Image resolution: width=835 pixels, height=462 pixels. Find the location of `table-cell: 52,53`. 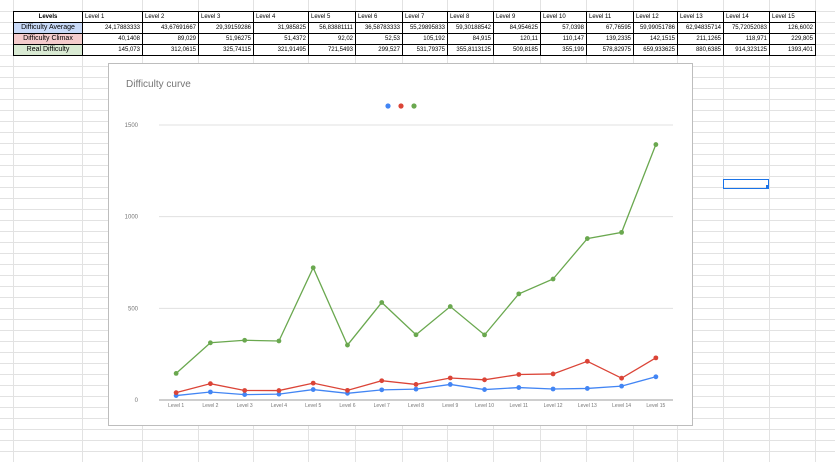

table-cell: 52,53 is located at coordinates (379, 39).